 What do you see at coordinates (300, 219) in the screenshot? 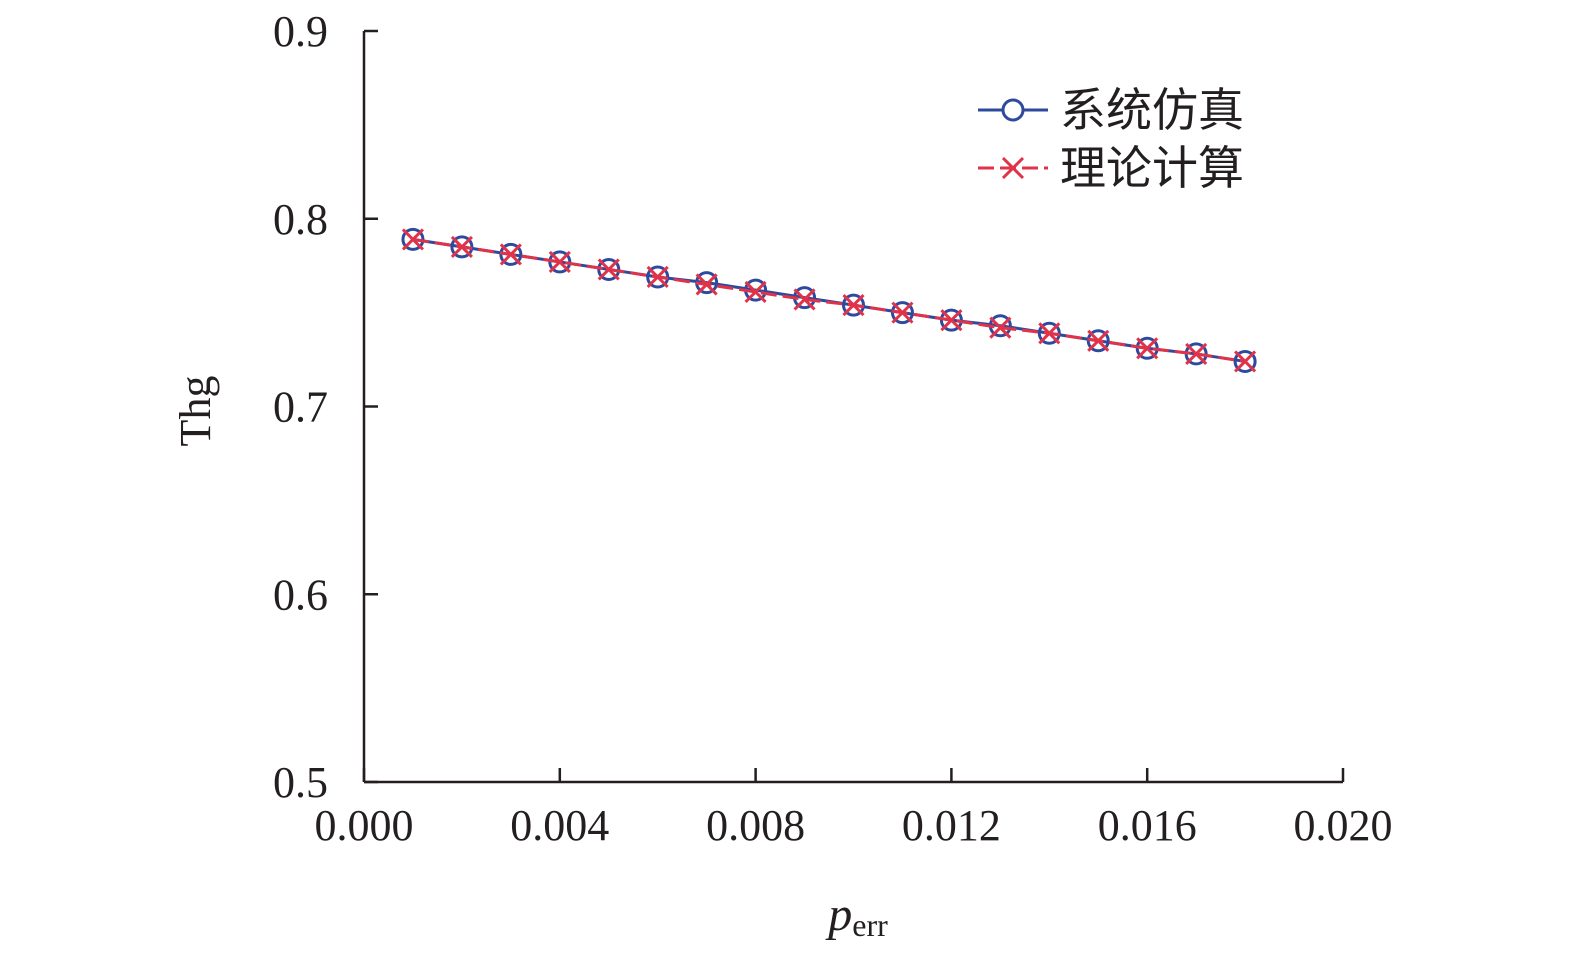
I see `y-tick-label: 0.8` at bounding box center [300, 219].